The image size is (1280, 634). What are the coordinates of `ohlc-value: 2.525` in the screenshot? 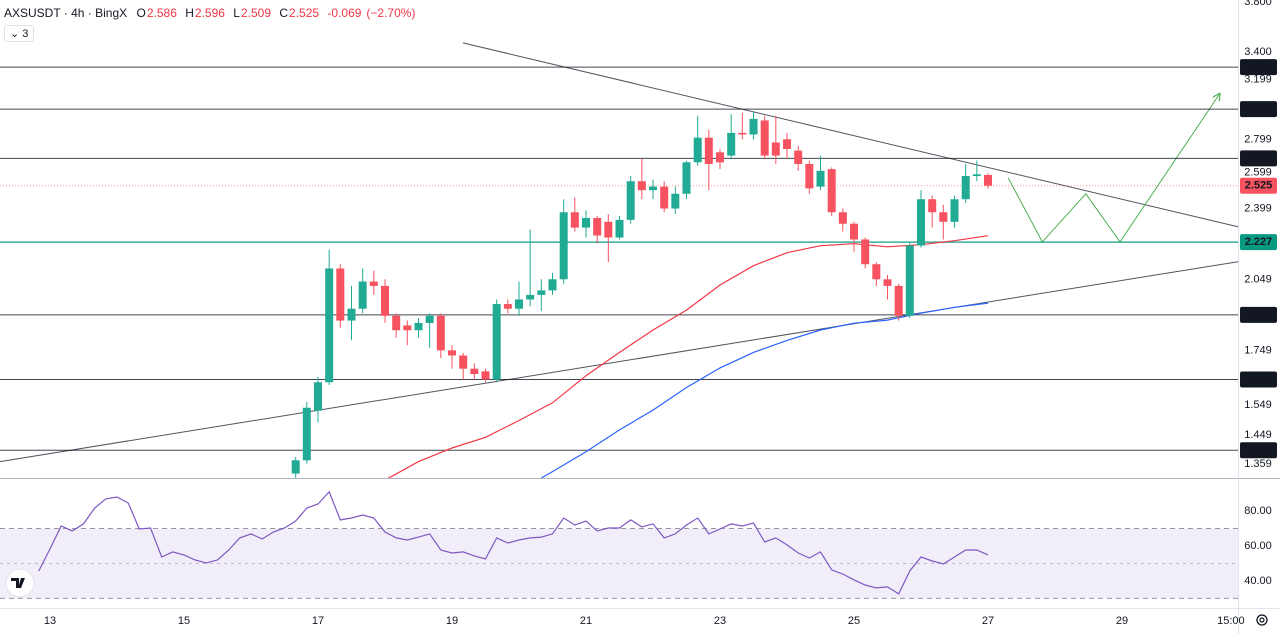 It's located at (304, 13).